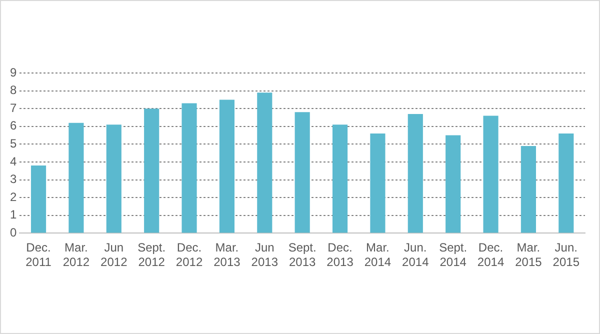 The width and height of the screenshot is (600, 334). Describe the element at coordinates (76, 255) in the screenshot. I see `x-tick-label: Mar. 2012` at that location.